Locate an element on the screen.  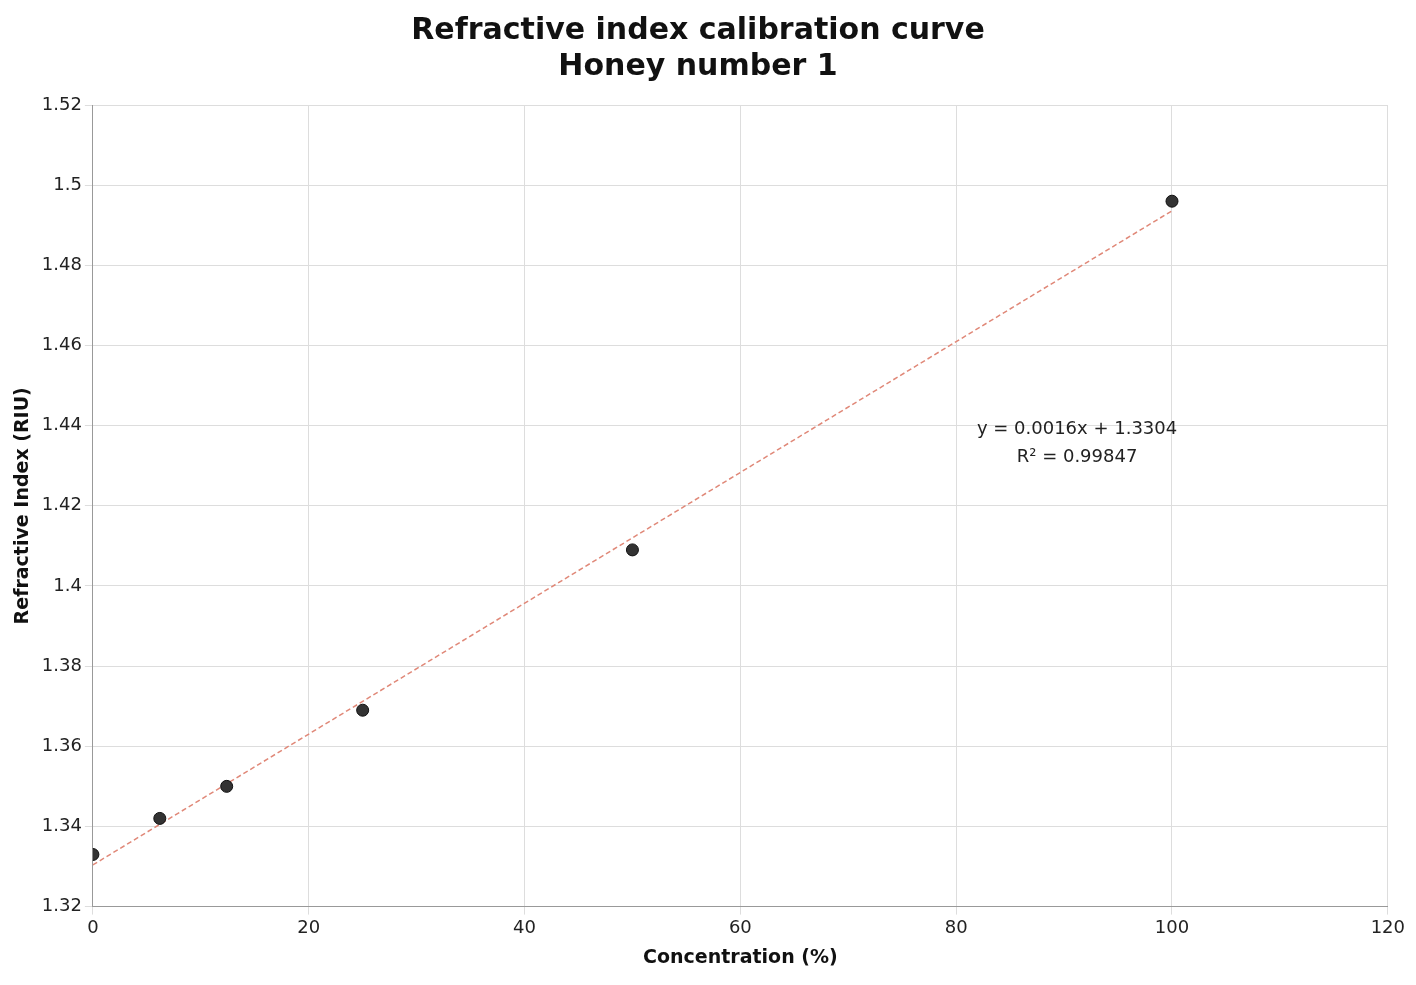
y-tick-label: 1.5 is located at coordinates (67, 183).